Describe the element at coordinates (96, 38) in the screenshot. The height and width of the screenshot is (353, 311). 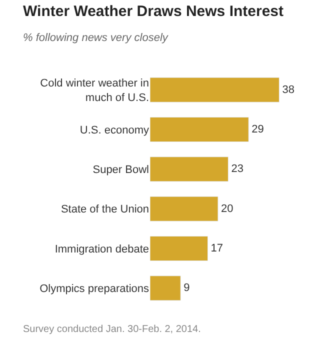
I see `chart-subtitle: % following news very closely` at that location.